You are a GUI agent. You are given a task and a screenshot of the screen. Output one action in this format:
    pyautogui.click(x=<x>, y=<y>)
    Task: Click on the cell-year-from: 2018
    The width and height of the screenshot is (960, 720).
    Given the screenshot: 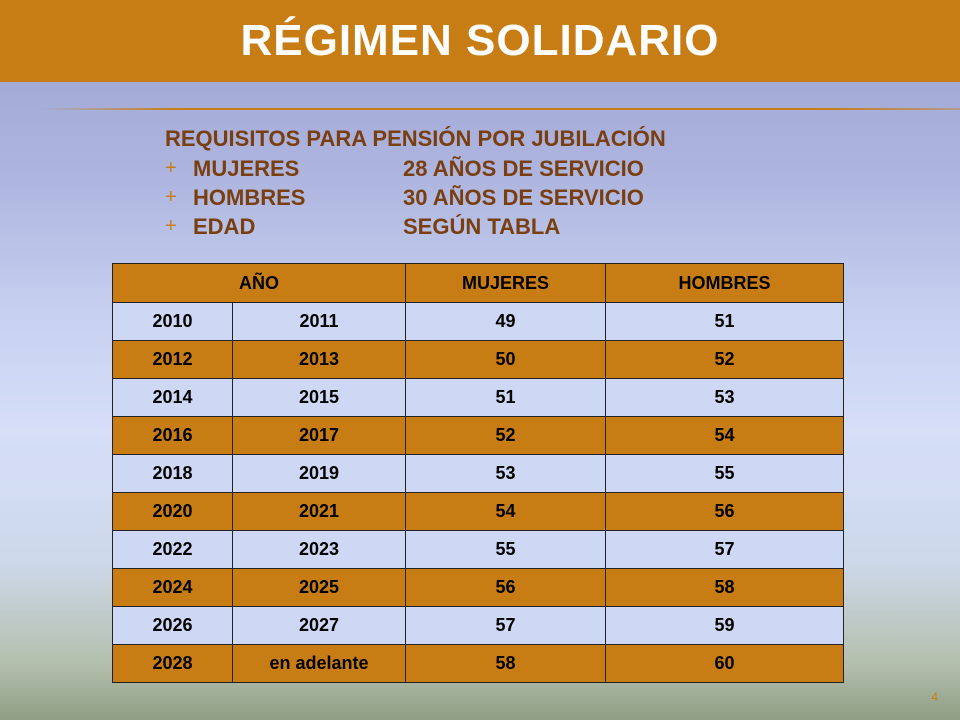 What is the action you would take?
    pyautogui.click(x=172, y=473)
    